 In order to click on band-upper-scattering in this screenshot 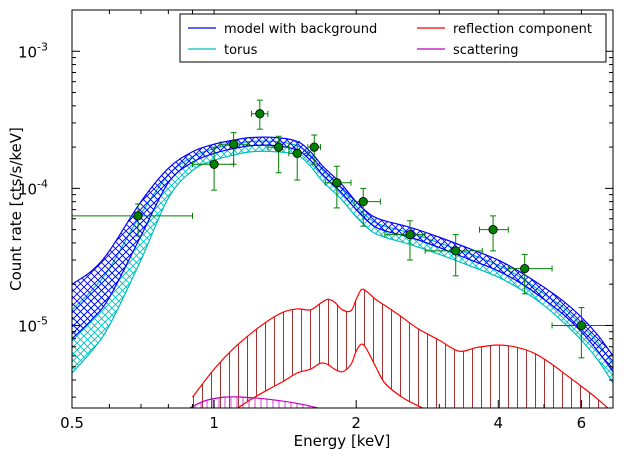, I will do `click(254, 402)`.